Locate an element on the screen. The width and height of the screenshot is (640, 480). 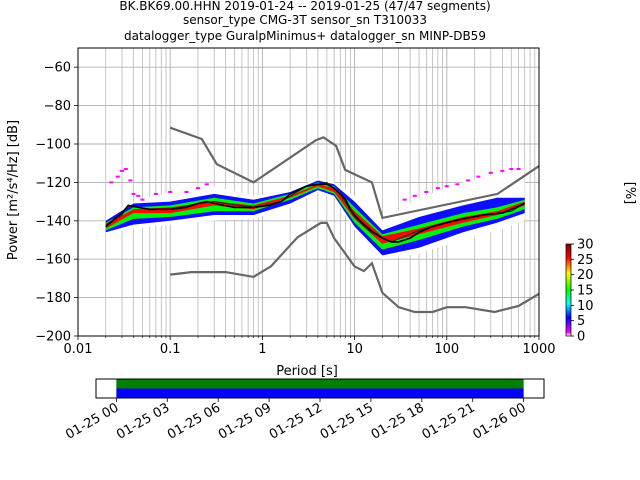
y-tick-label: −180 is located at coordinates (53, 298).